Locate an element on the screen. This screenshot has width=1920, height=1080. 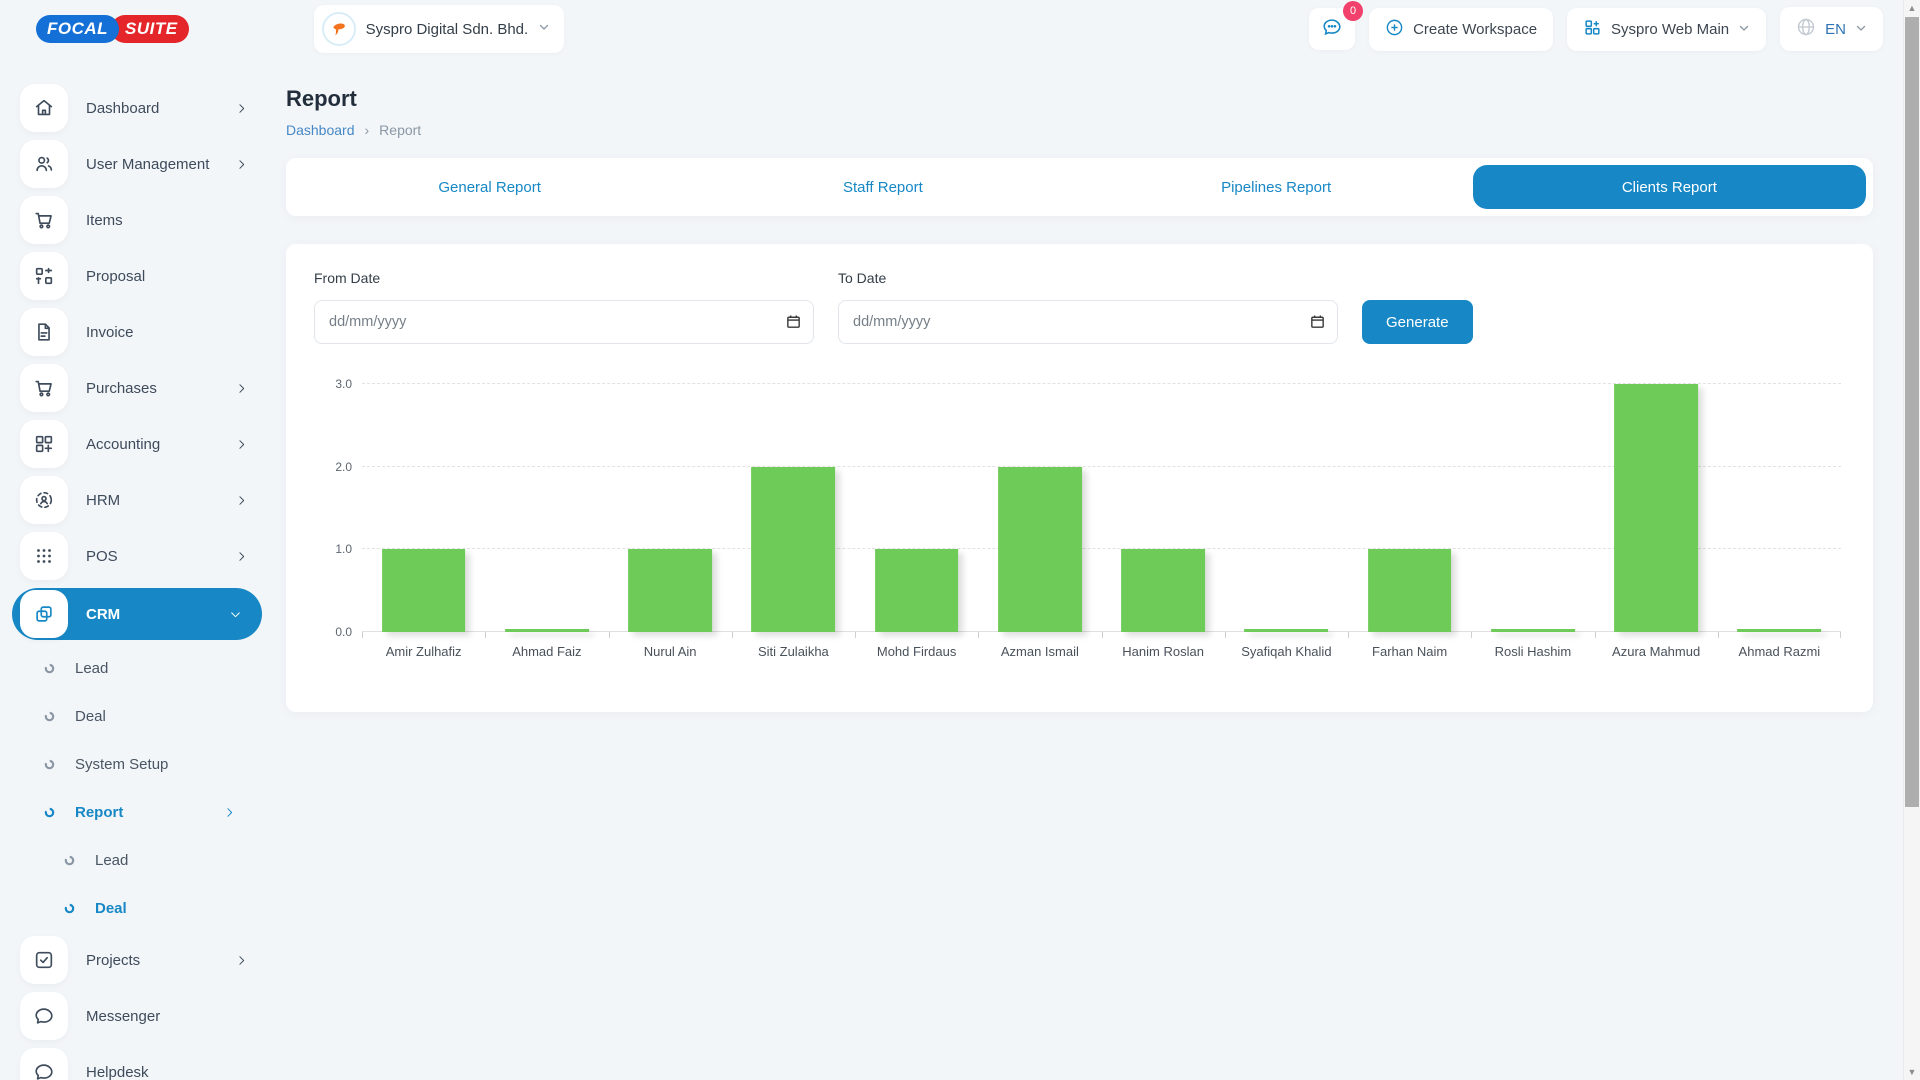
chart-bar-slot: Azman Ismail is located at coordinates (1039, 521).